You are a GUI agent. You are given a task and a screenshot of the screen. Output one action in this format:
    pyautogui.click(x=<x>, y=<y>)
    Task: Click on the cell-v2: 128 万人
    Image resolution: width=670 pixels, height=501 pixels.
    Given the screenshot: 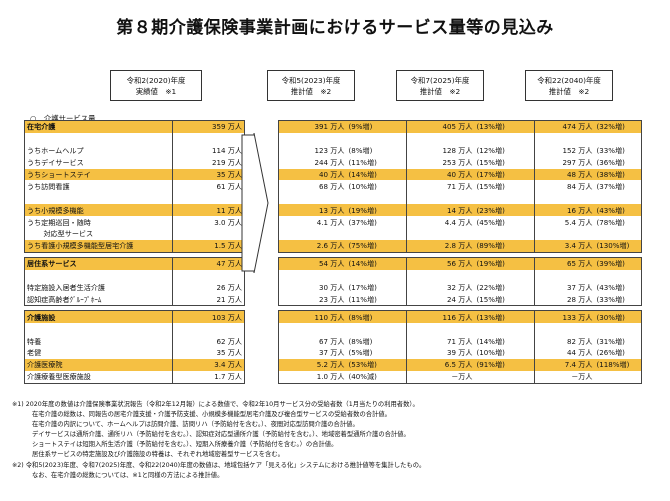 What is the action you would take?
    pyautogui.click(x=440, y=150)
    